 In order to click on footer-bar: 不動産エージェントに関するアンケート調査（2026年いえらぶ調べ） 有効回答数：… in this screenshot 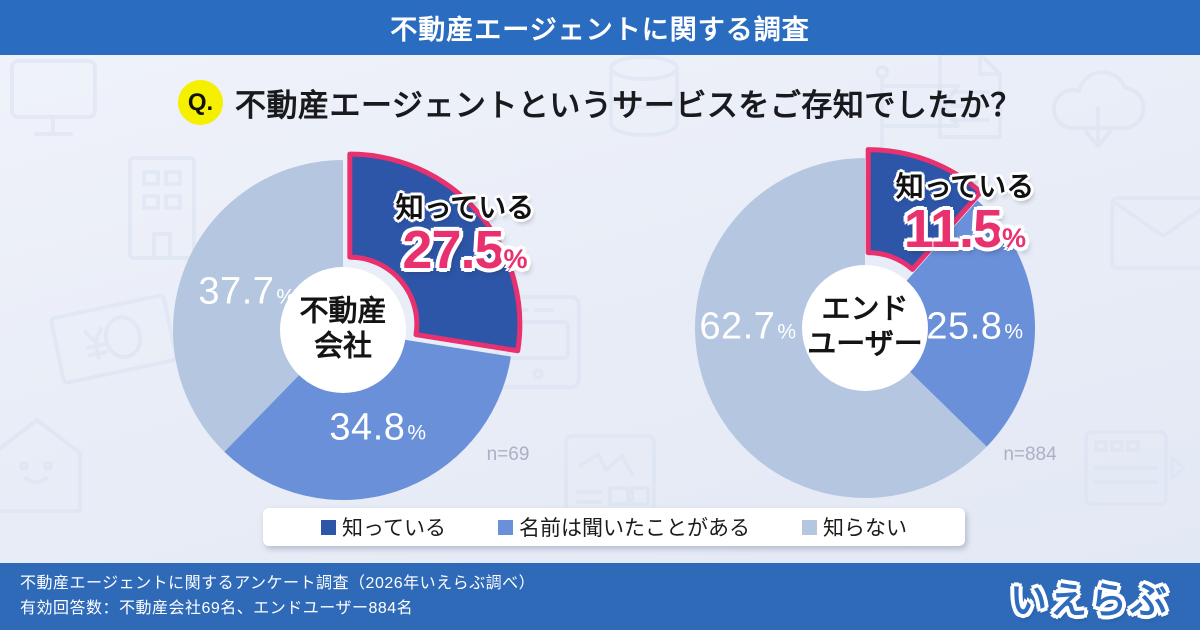, I will do `click(600, 596)`.